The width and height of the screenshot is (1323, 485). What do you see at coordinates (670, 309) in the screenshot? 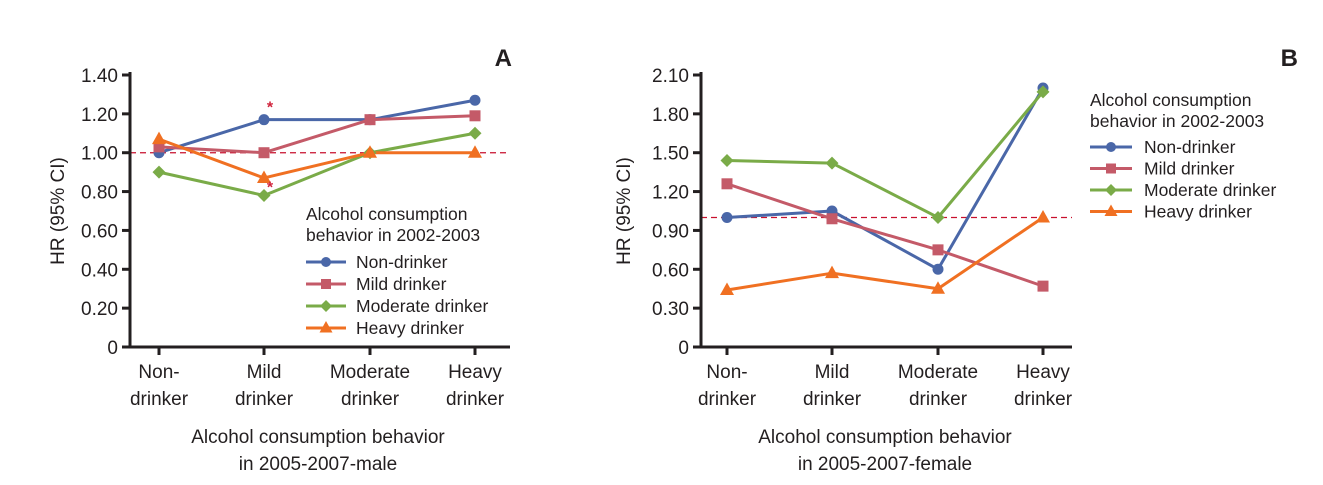
I see `y-tick-label: 0.30` at bounding box center [670, 309].